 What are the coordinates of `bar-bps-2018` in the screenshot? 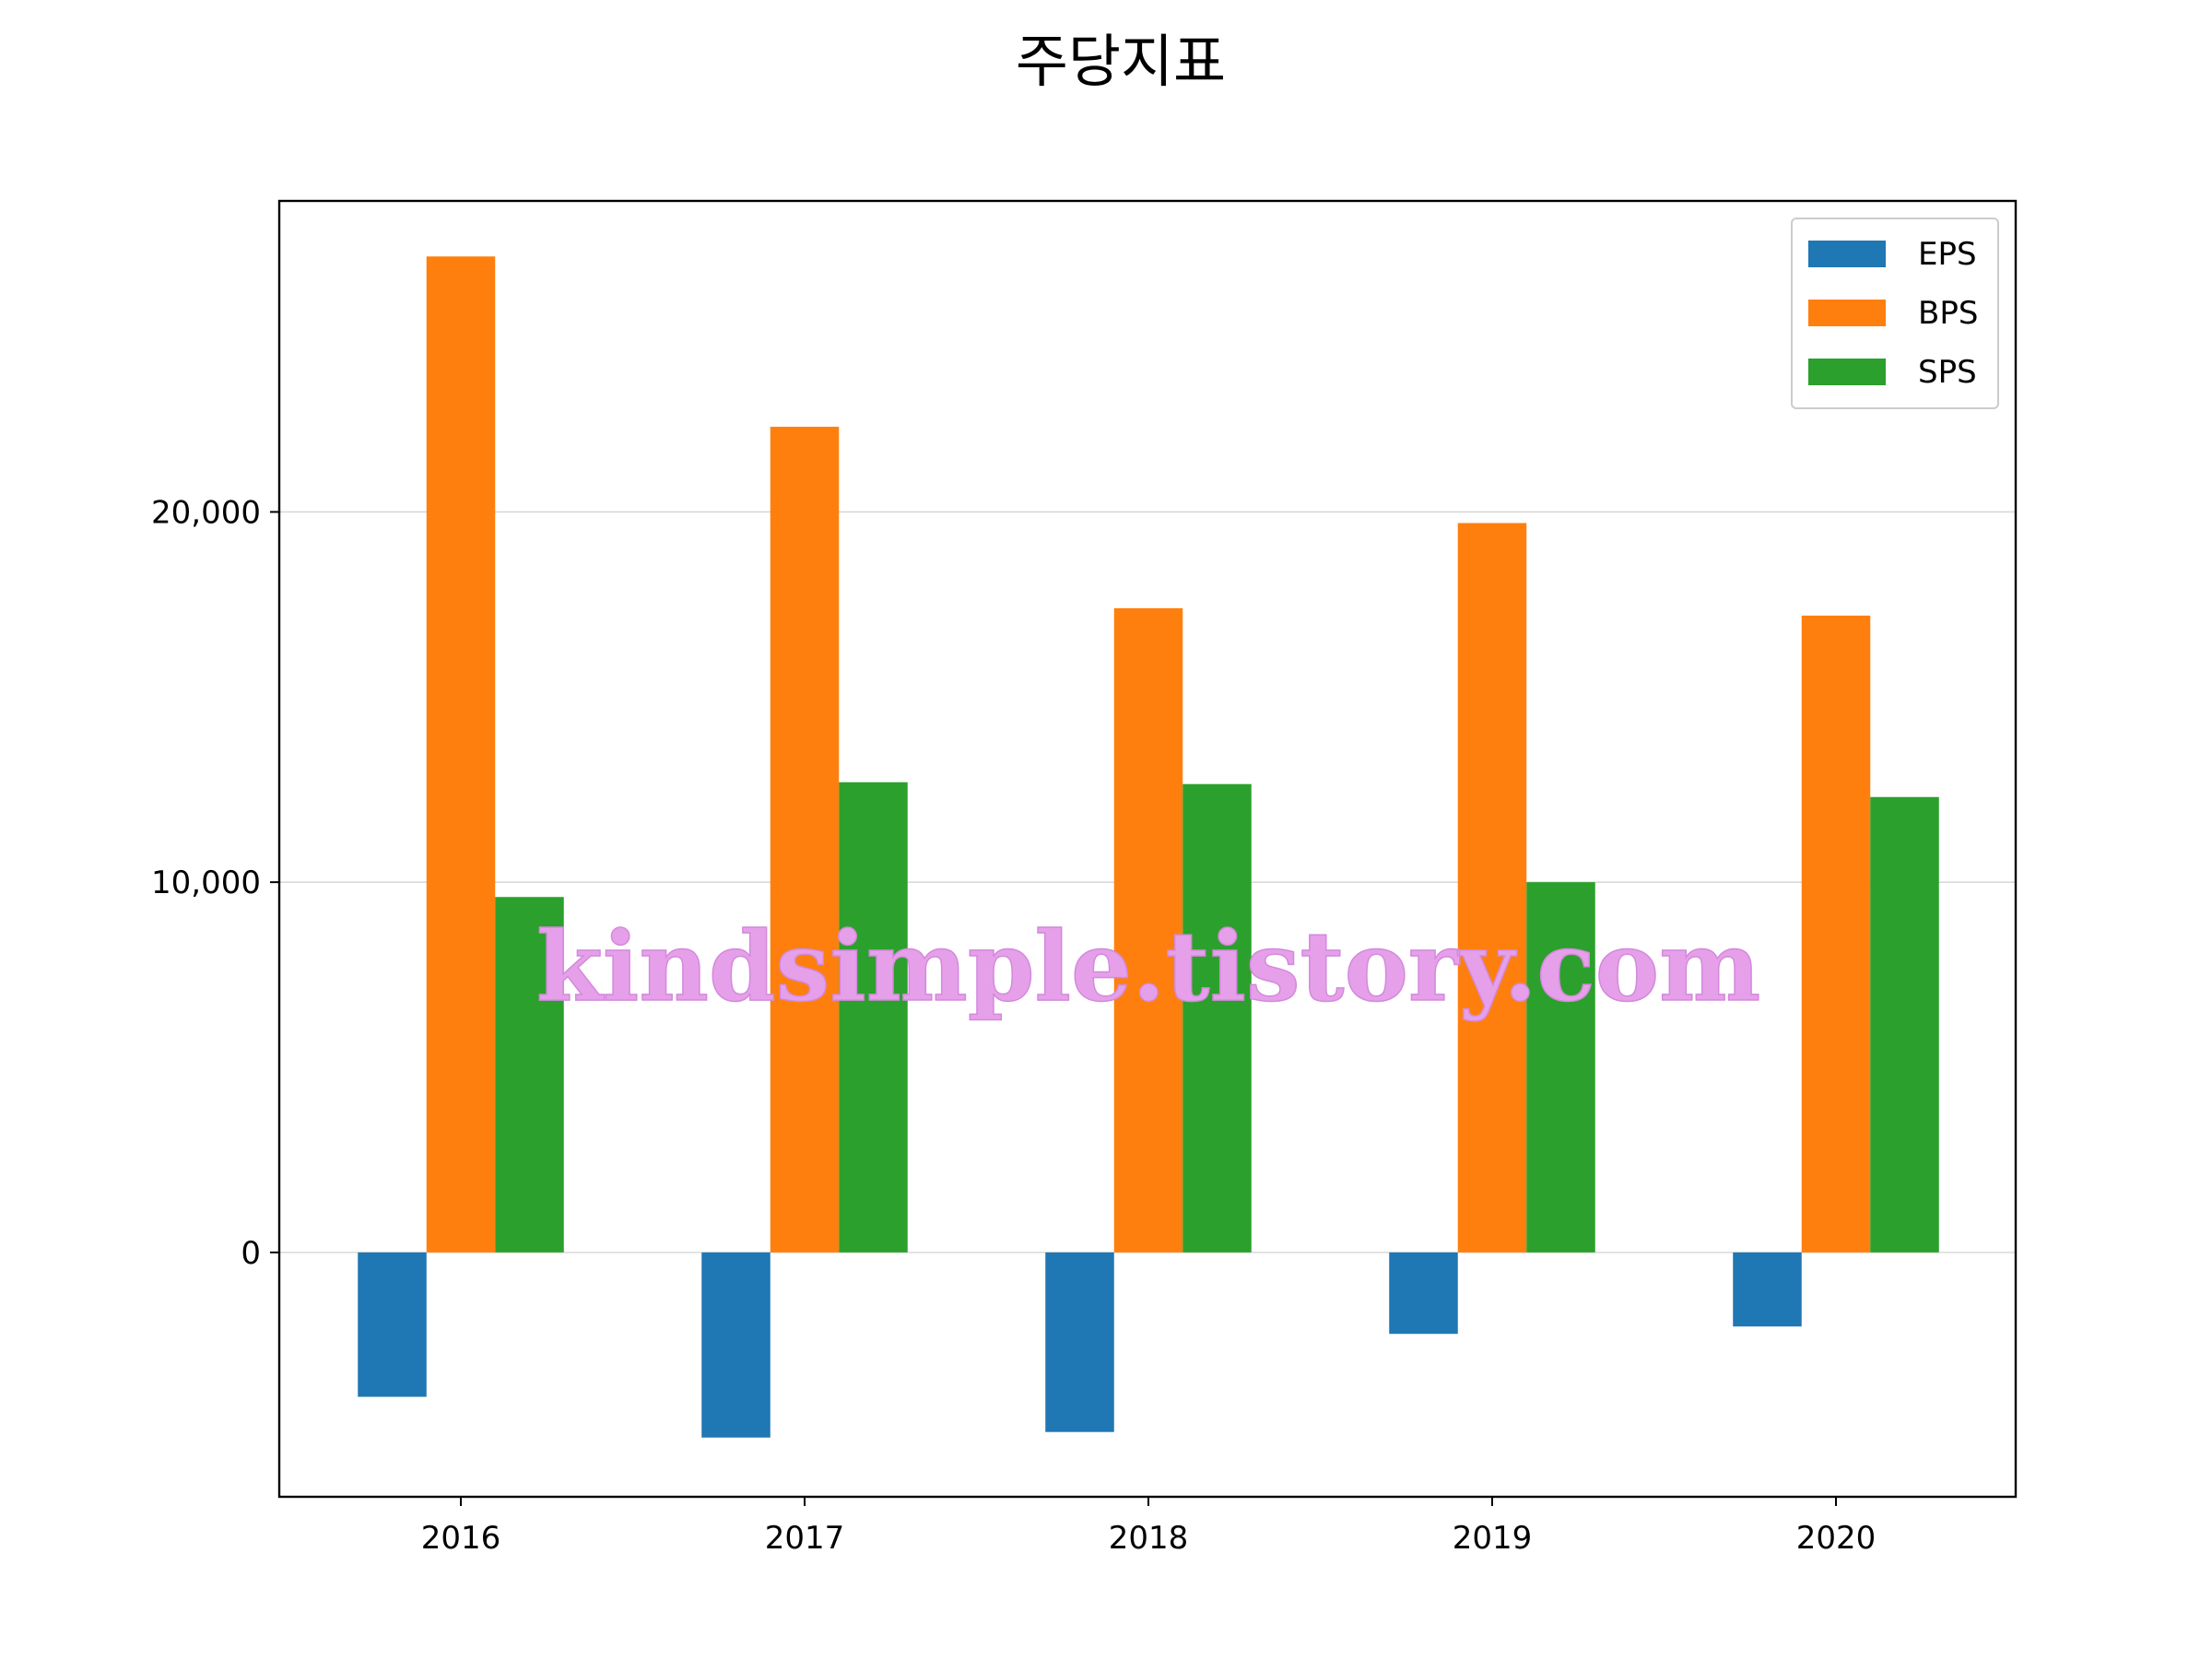 It's located at (1148, 930).